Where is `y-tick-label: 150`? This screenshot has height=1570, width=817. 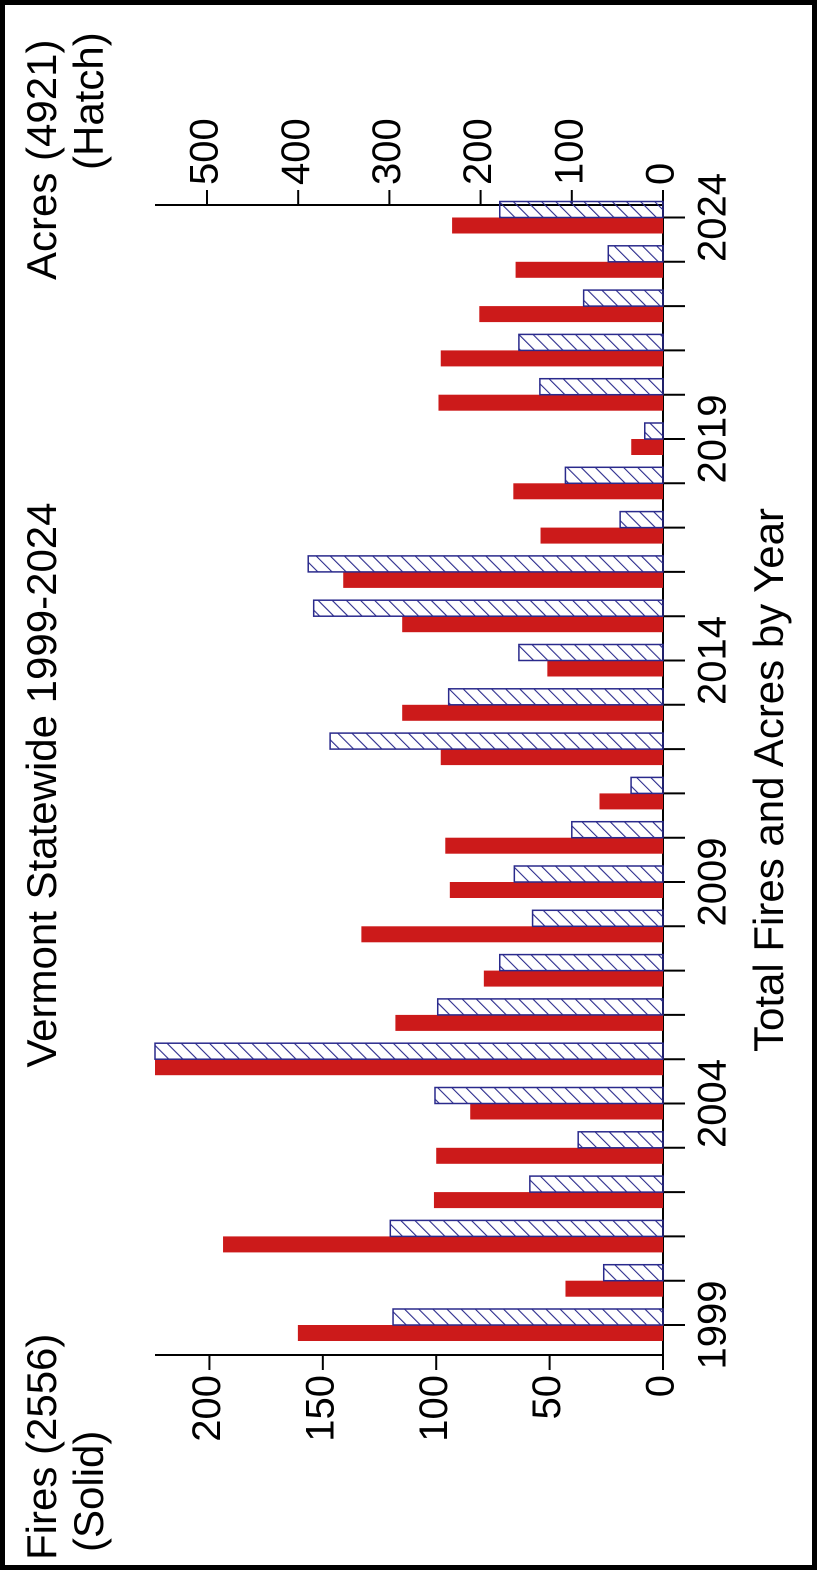
y-tick-label: 150 is located at coordinates (320, 1408).